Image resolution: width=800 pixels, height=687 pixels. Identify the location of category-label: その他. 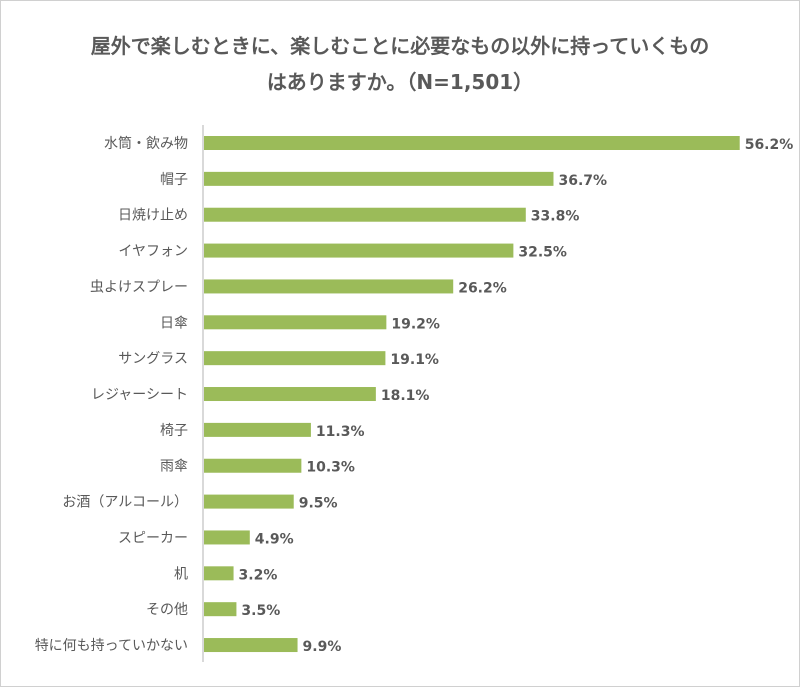
(167, 610).